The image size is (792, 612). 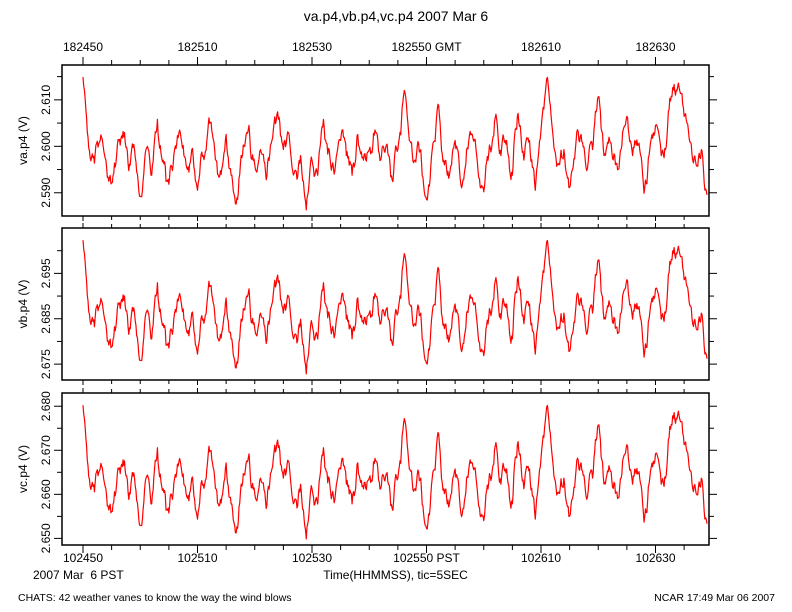 What do you see at coordinates (83, 558) in the screenshot?
I see `bottom-axis-tick-label: 102450` at bounding box center [83, 558].